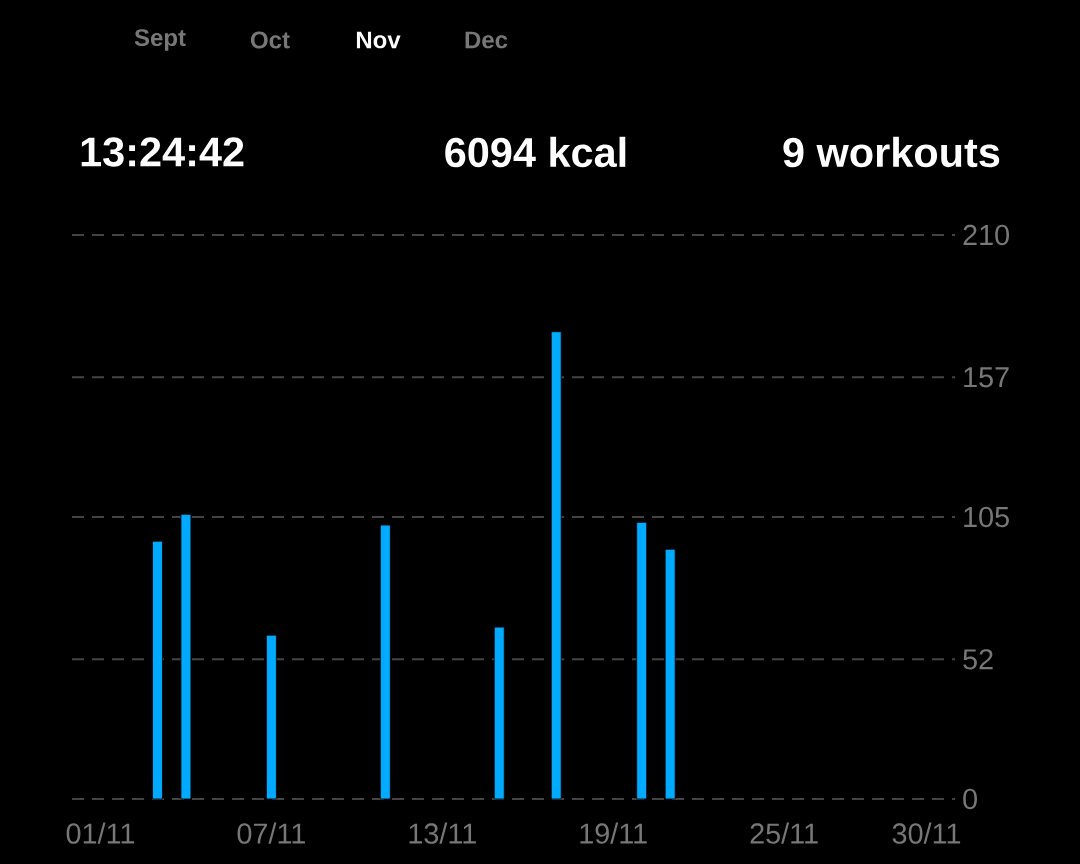 Image resolution: width=1080 pixels, height=864 pixels. Describe the element at coordinates (970, 799) in the screenshot. I see `y-tick-label: 0` at that location.